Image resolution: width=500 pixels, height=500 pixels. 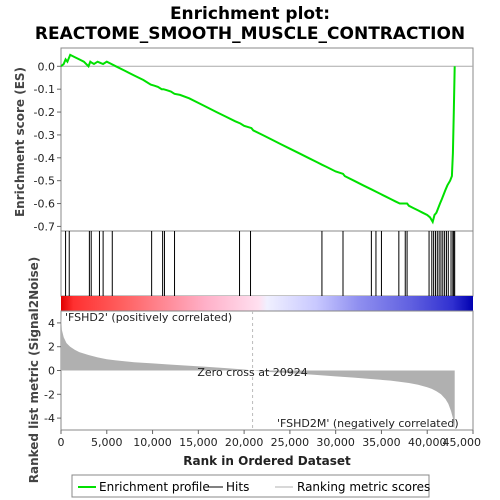 I want to click on x-tick-label: 40,000, so click(x=427, y=442).